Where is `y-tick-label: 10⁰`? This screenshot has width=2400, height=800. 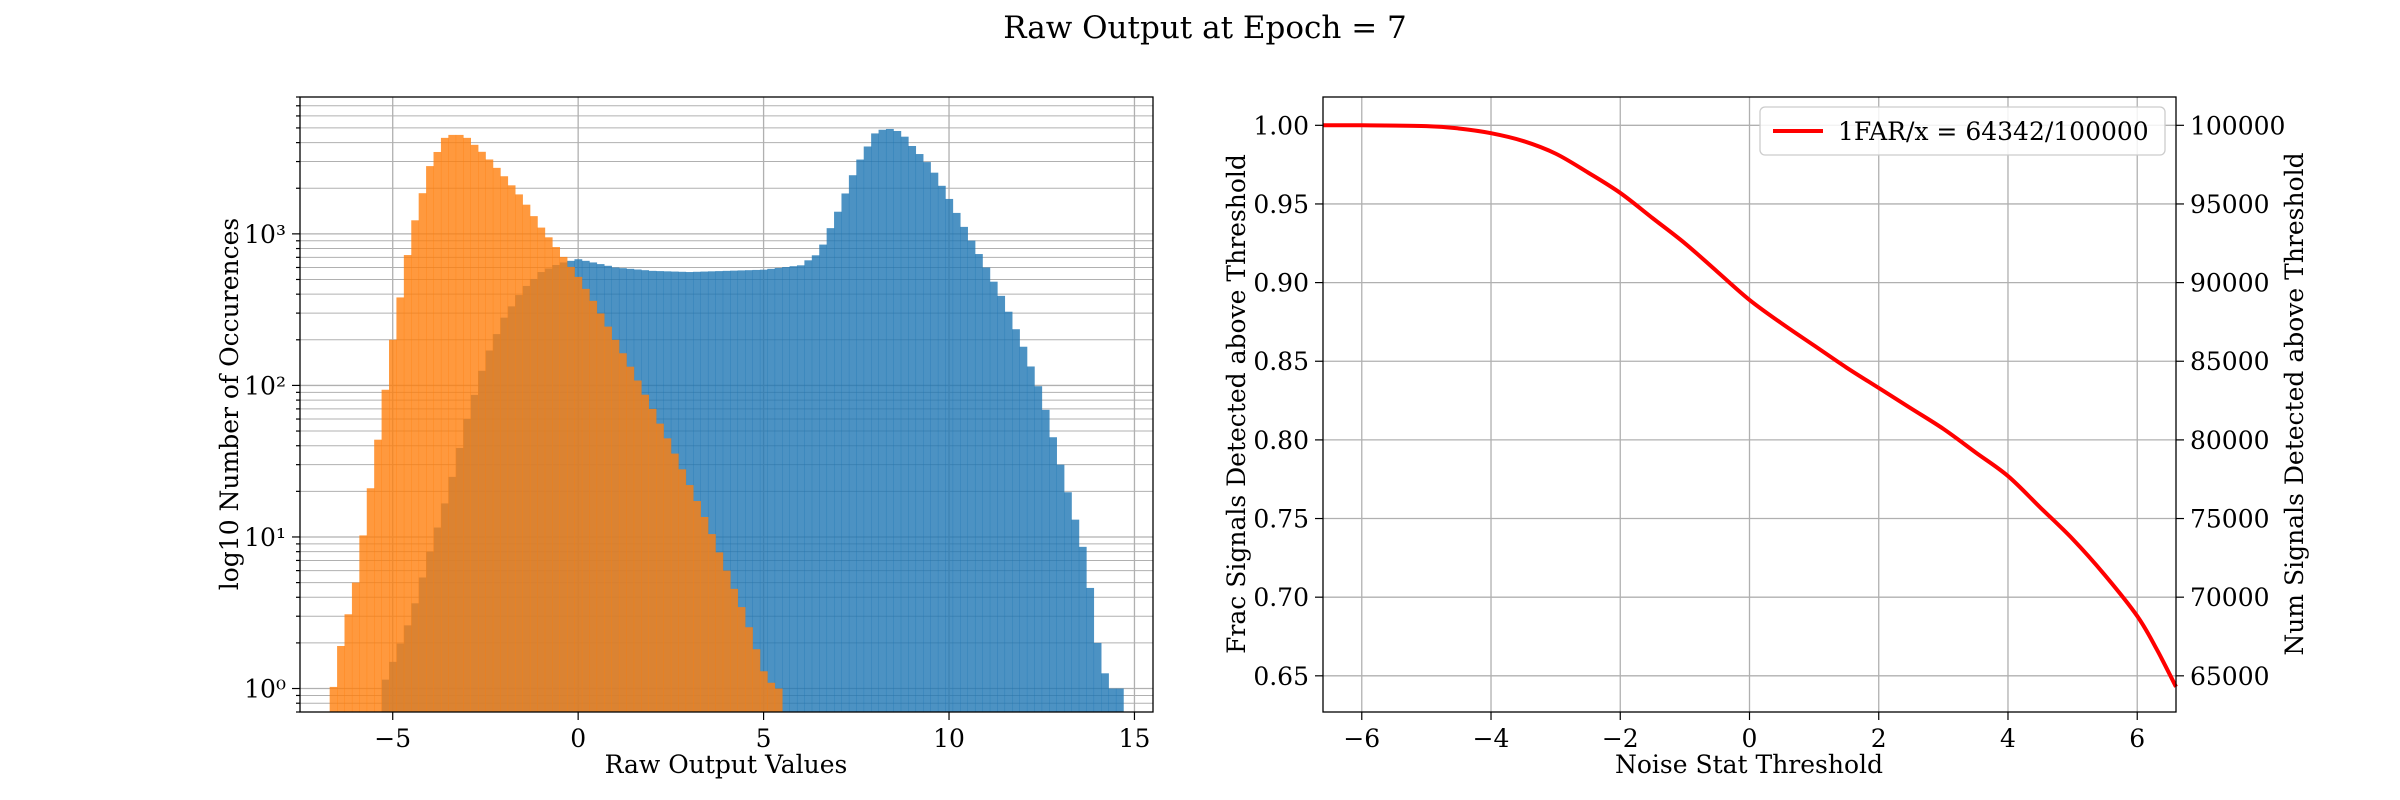 y-tick-label: 10⁰ is located at coordinates (265, 689).